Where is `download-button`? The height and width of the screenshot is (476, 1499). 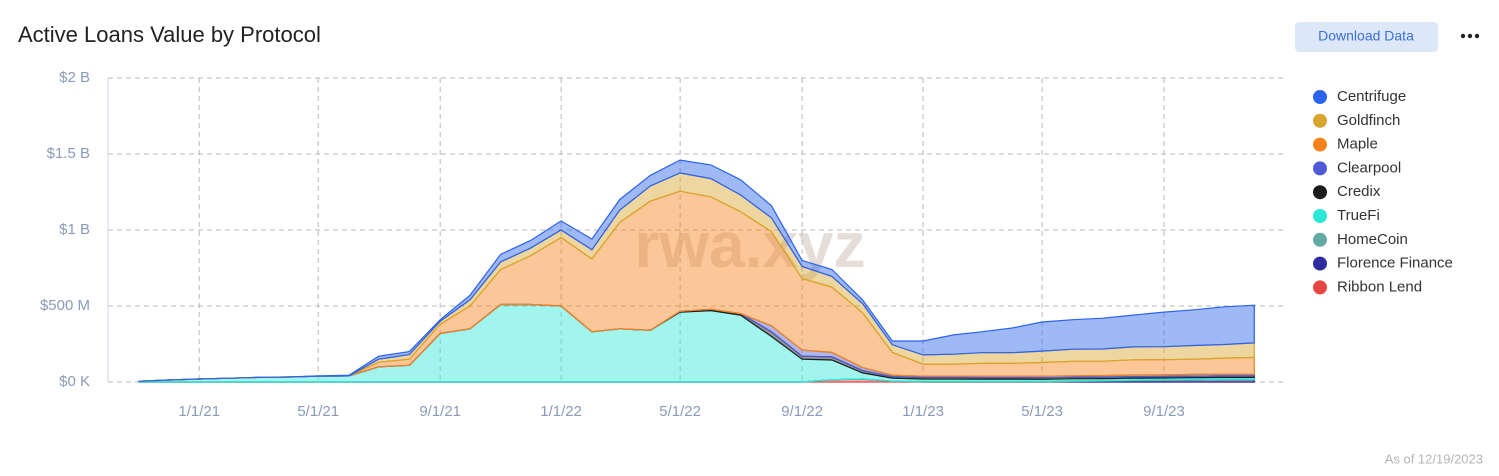
download-button is located at coordinates (1366, 37).